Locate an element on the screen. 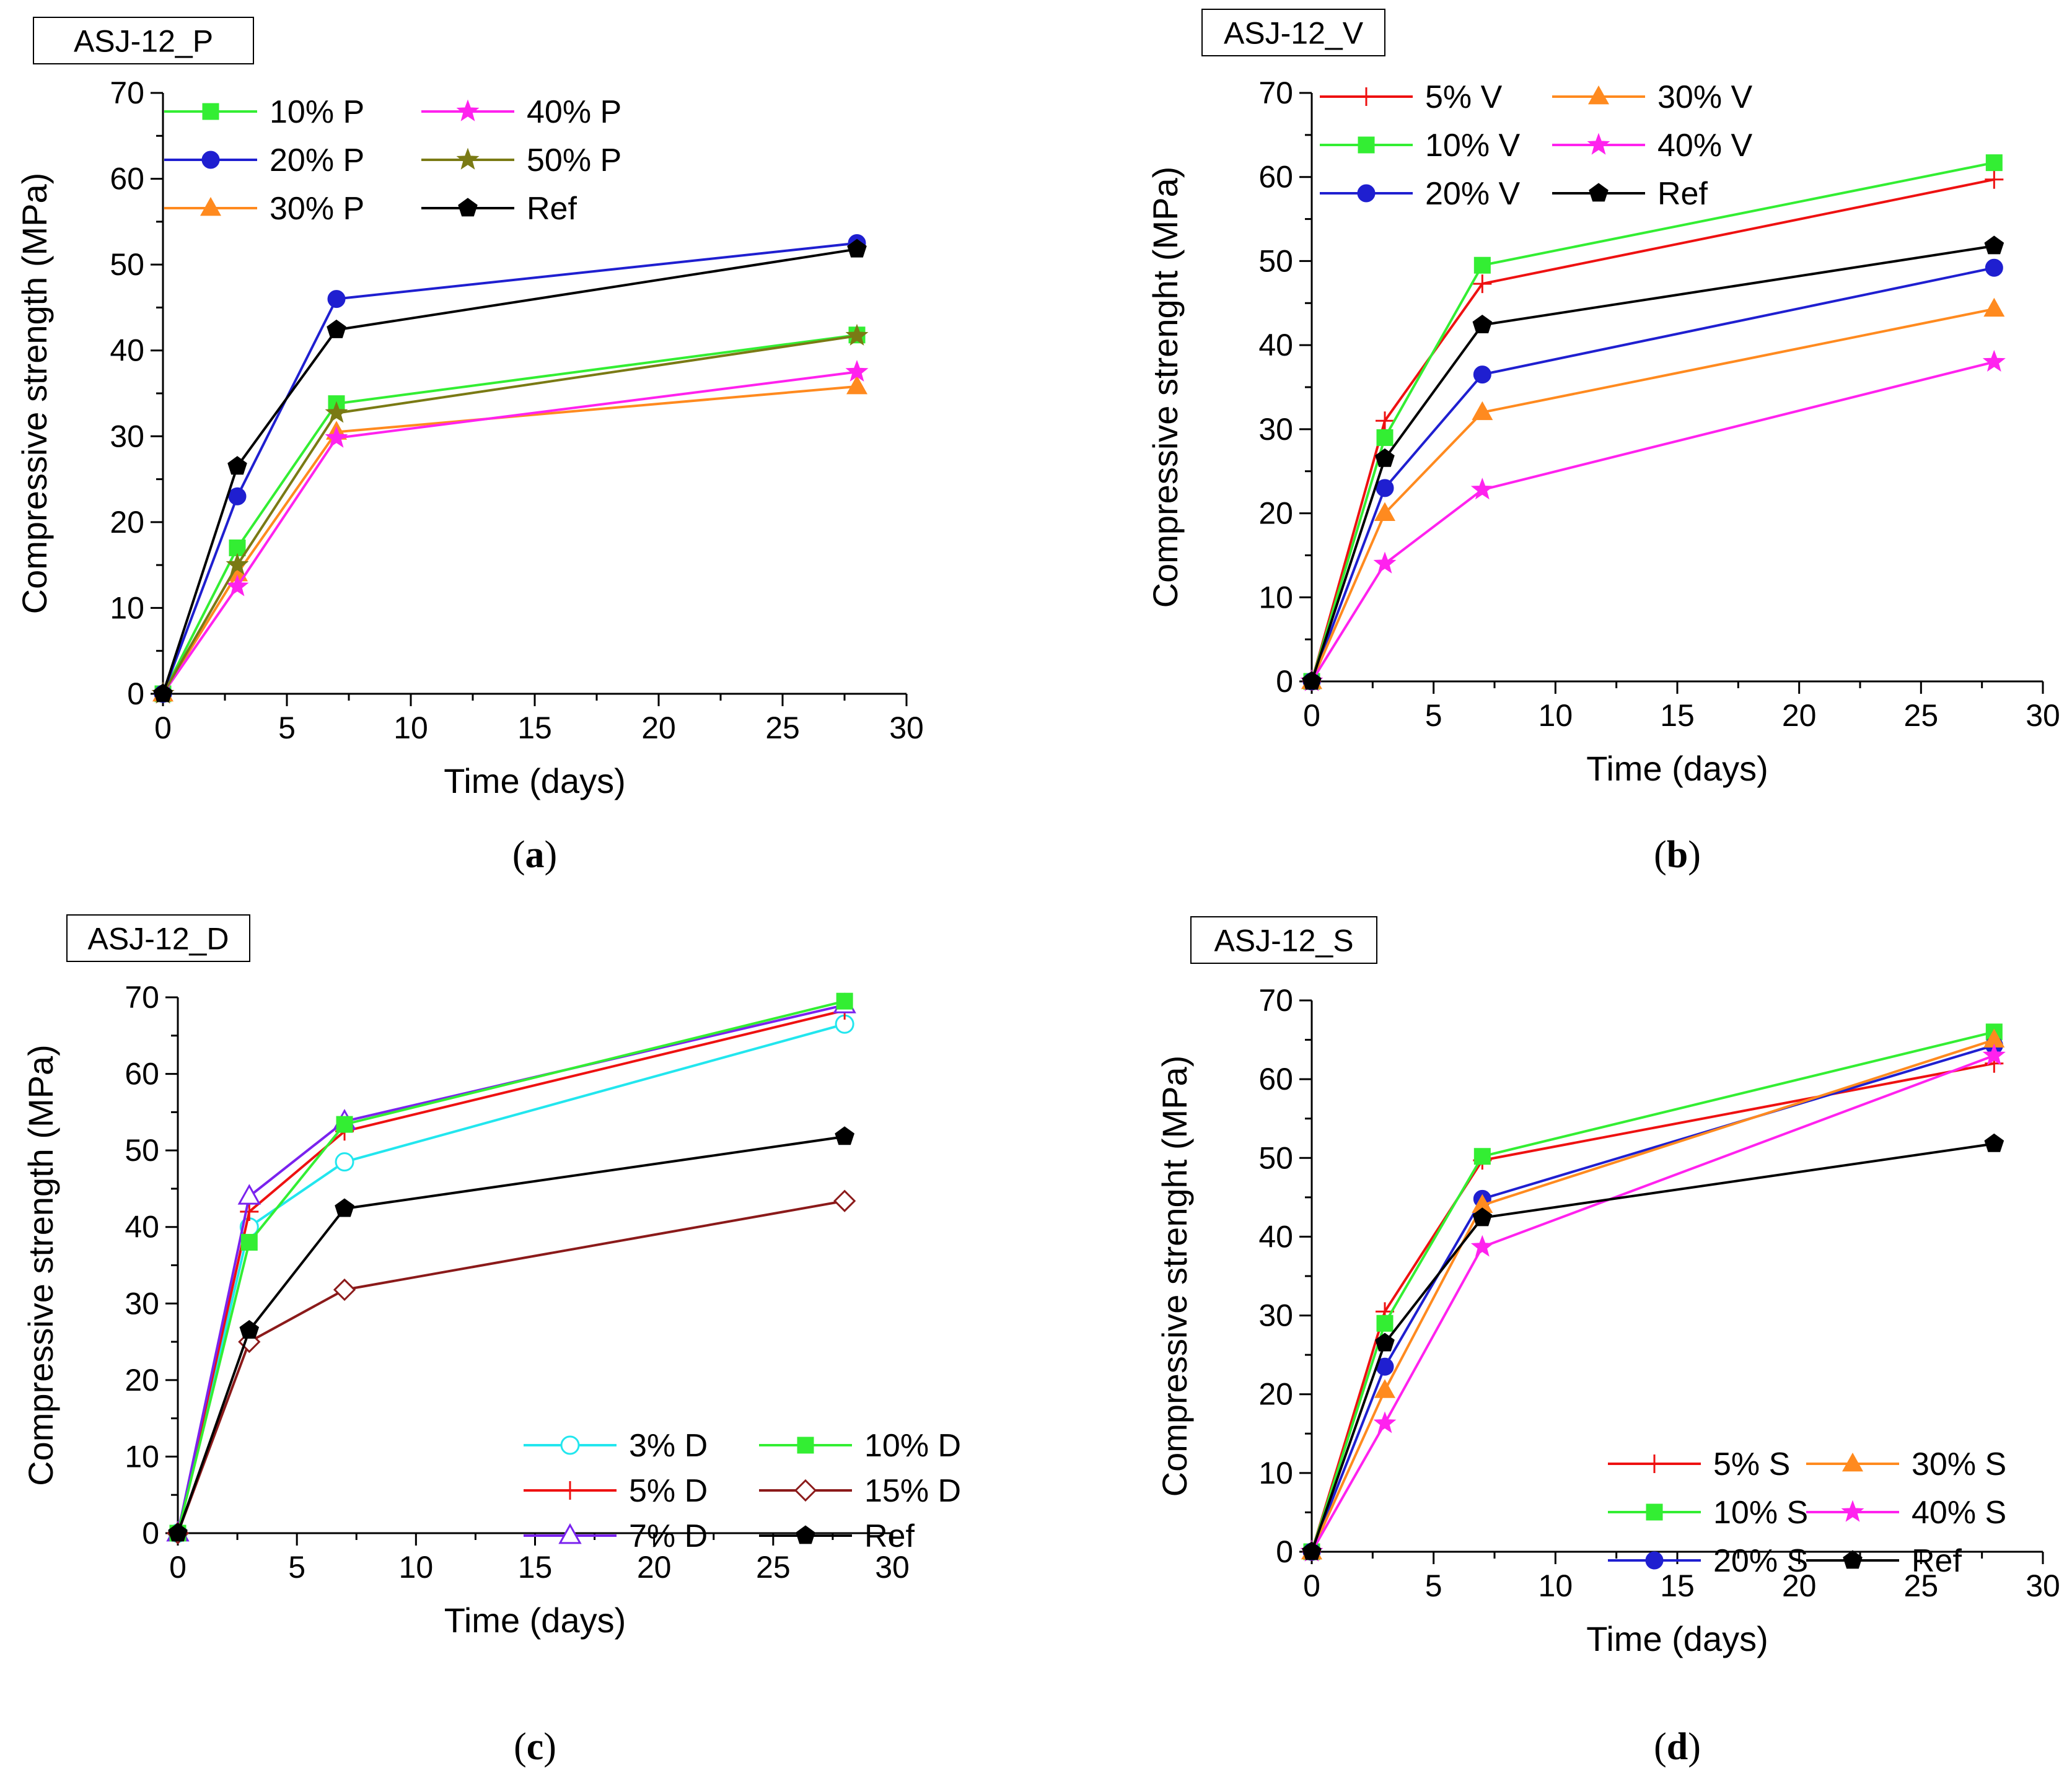 Image resolution: width=2072 pixels, height=1789 pixels. chart-title: ASJ-12_S is located at coordinates (1283, 941).